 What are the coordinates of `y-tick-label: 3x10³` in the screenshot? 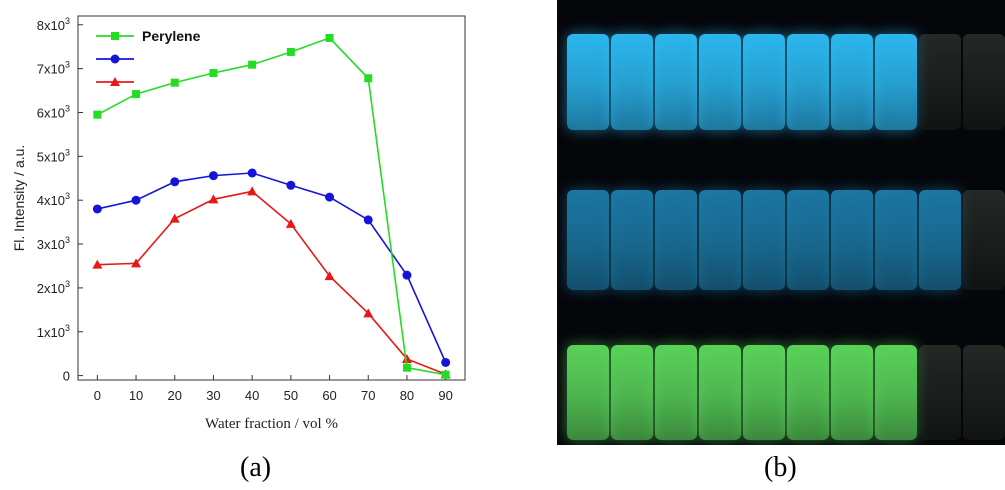 It's located at (53, 243).